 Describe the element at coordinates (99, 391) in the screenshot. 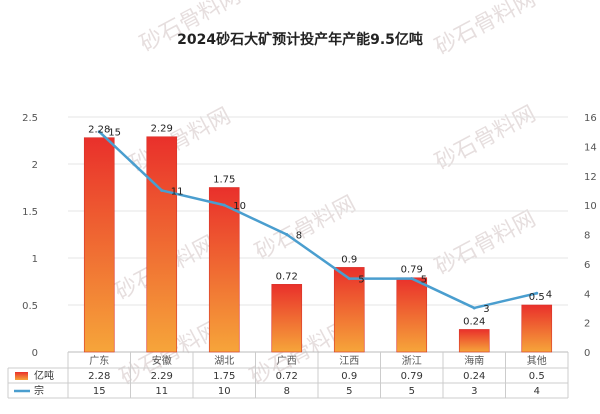

I see `table-cell: 15` at that location.